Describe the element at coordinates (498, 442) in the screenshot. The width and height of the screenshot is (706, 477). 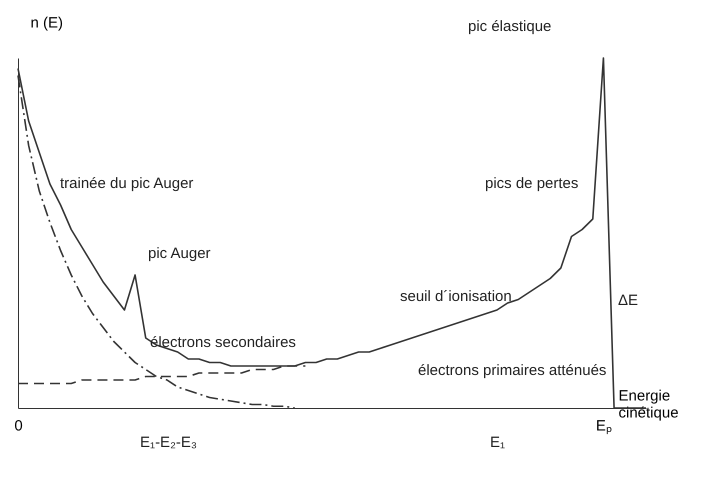
I see `text: E₁` at that location.